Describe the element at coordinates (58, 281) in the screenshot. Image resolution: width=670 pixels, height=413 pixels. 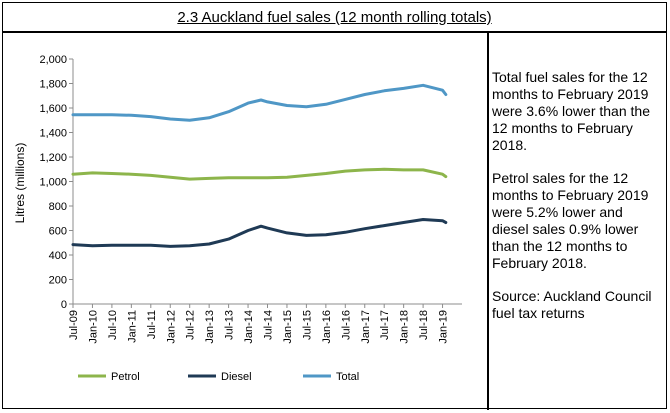
I see `y-tick-label: 200` at that location.